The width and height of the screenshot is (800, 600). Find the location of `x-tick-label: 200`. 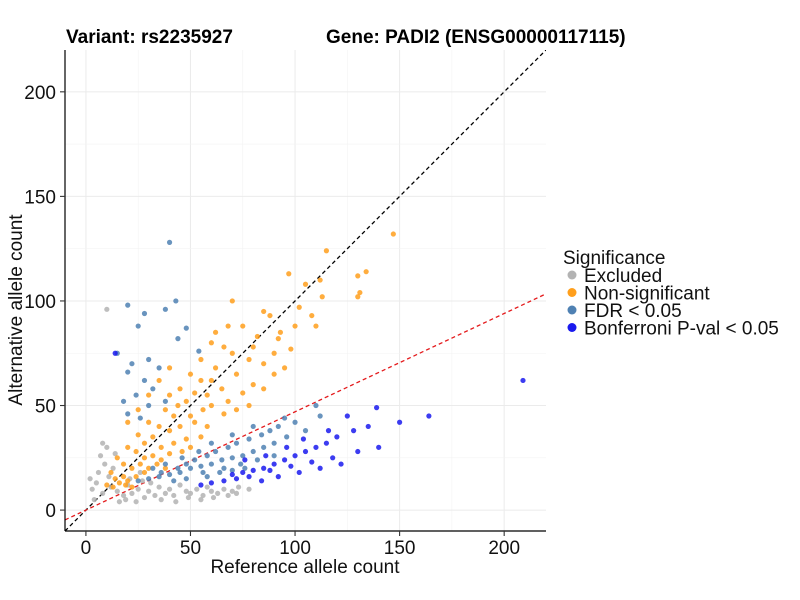

x-tick-label: 200 is located at coordinates (504, 548).